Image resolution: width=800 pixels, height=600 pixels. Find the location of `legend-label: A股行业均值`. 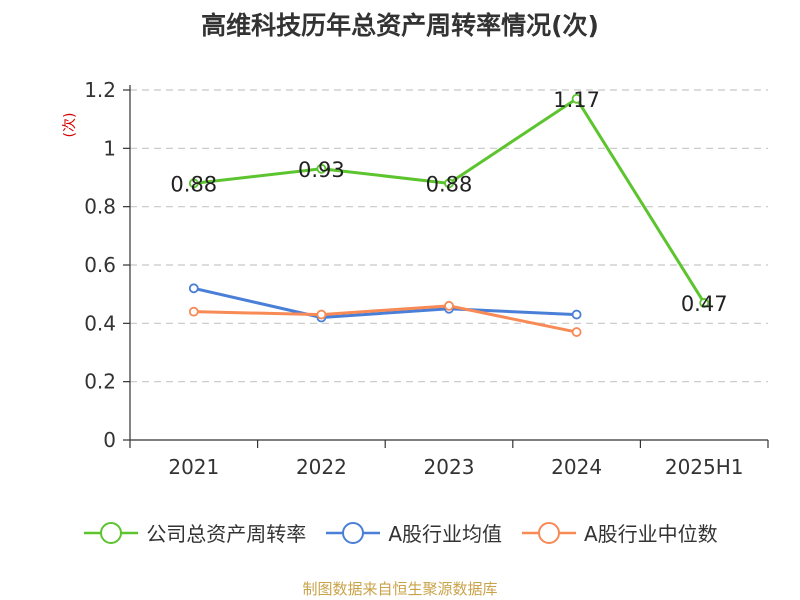

legend-label: A股行业均值 is located at coordinates (445, 534).